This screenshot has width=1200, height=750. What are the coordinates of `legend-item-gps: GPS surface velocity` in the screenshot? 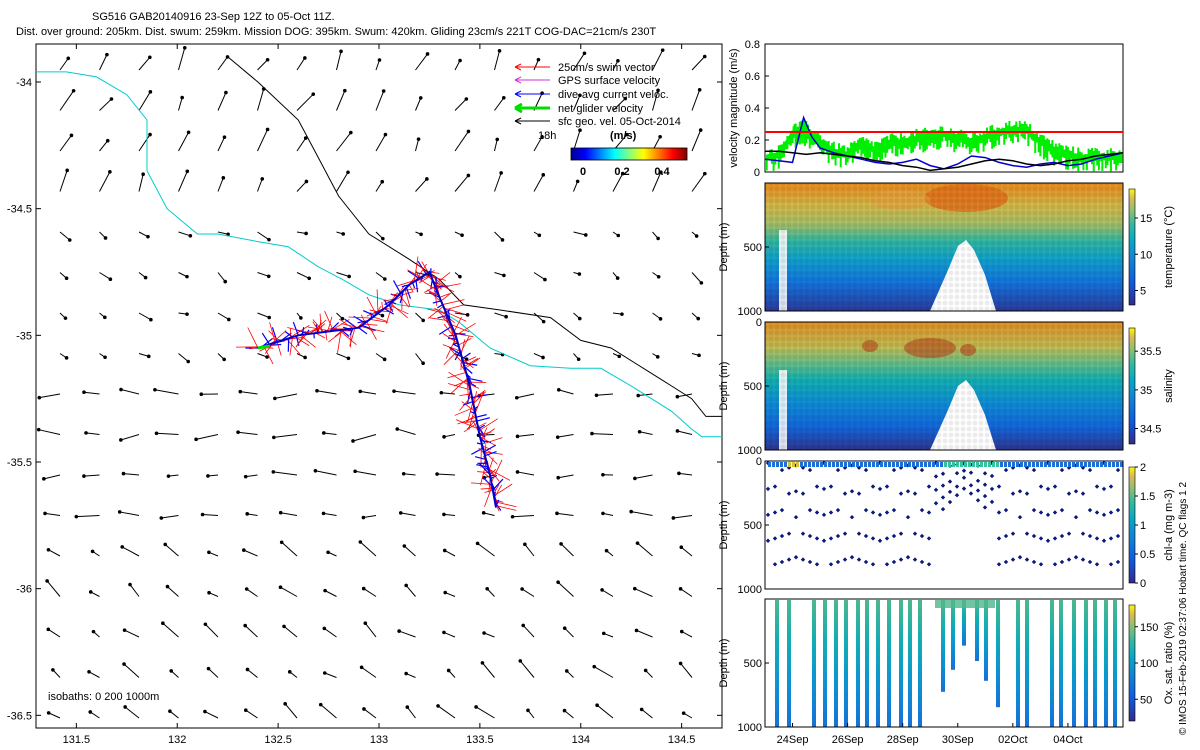 It's located at (587, 81).